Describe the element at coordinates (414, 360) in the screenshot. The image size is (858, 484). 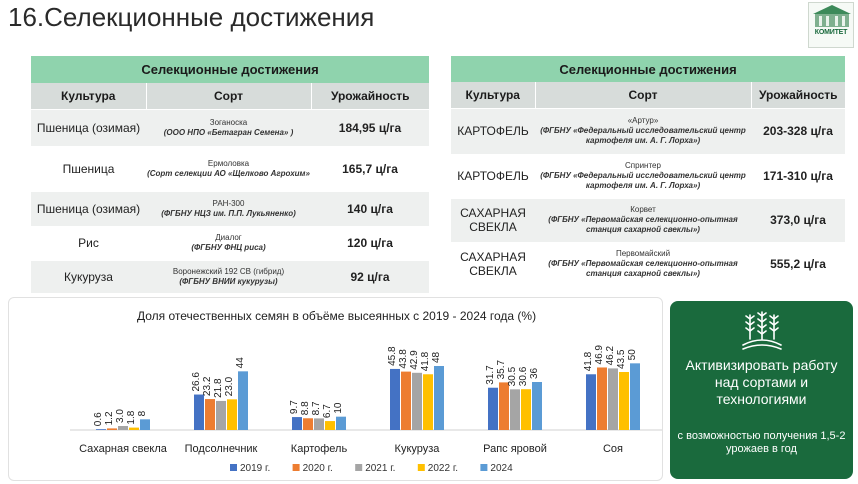
I see `data-label: 42.9` at that location.